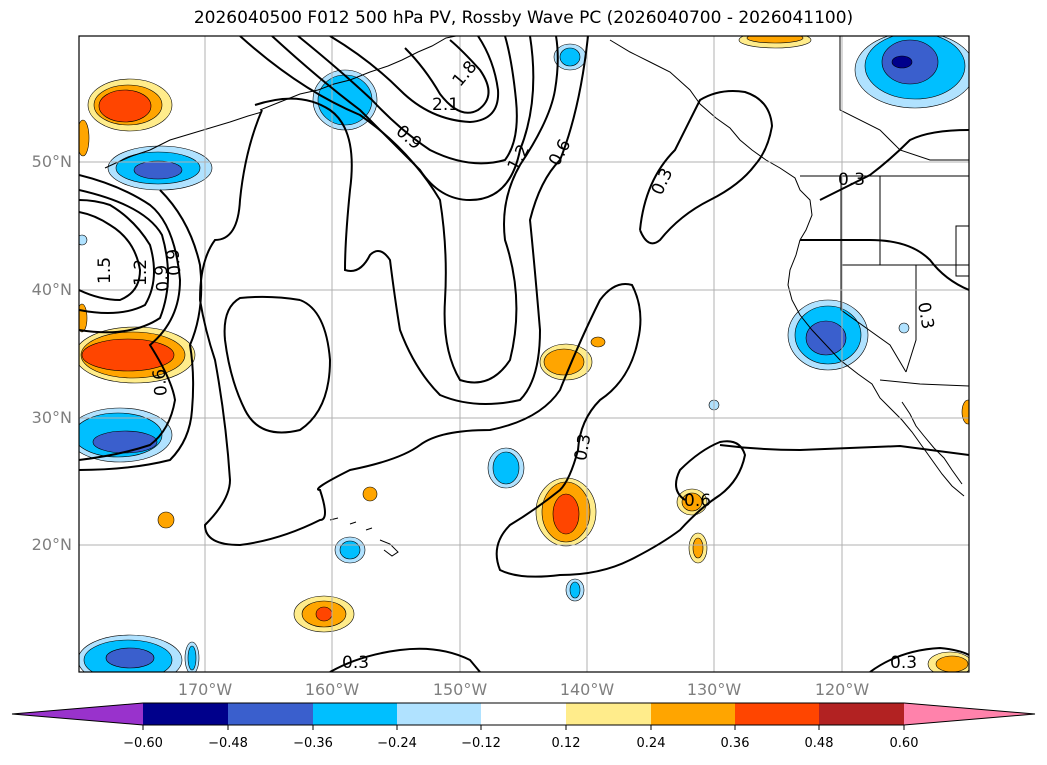 The height and width of the screenshot is (765, 1047). Describe the element at coordinates (904, 743) in the screenshot. I see `colorbar-tick-label: 0.60` at that location.